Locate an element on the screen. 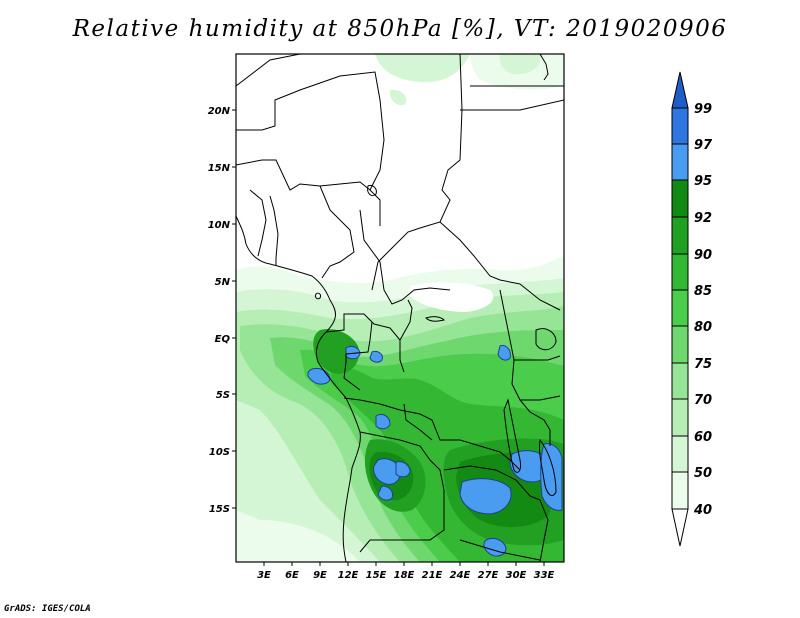 Image resolution: width=800 pixels, height=618 pixels. colorbar-label: 99 is located at coordinates (703, 109).